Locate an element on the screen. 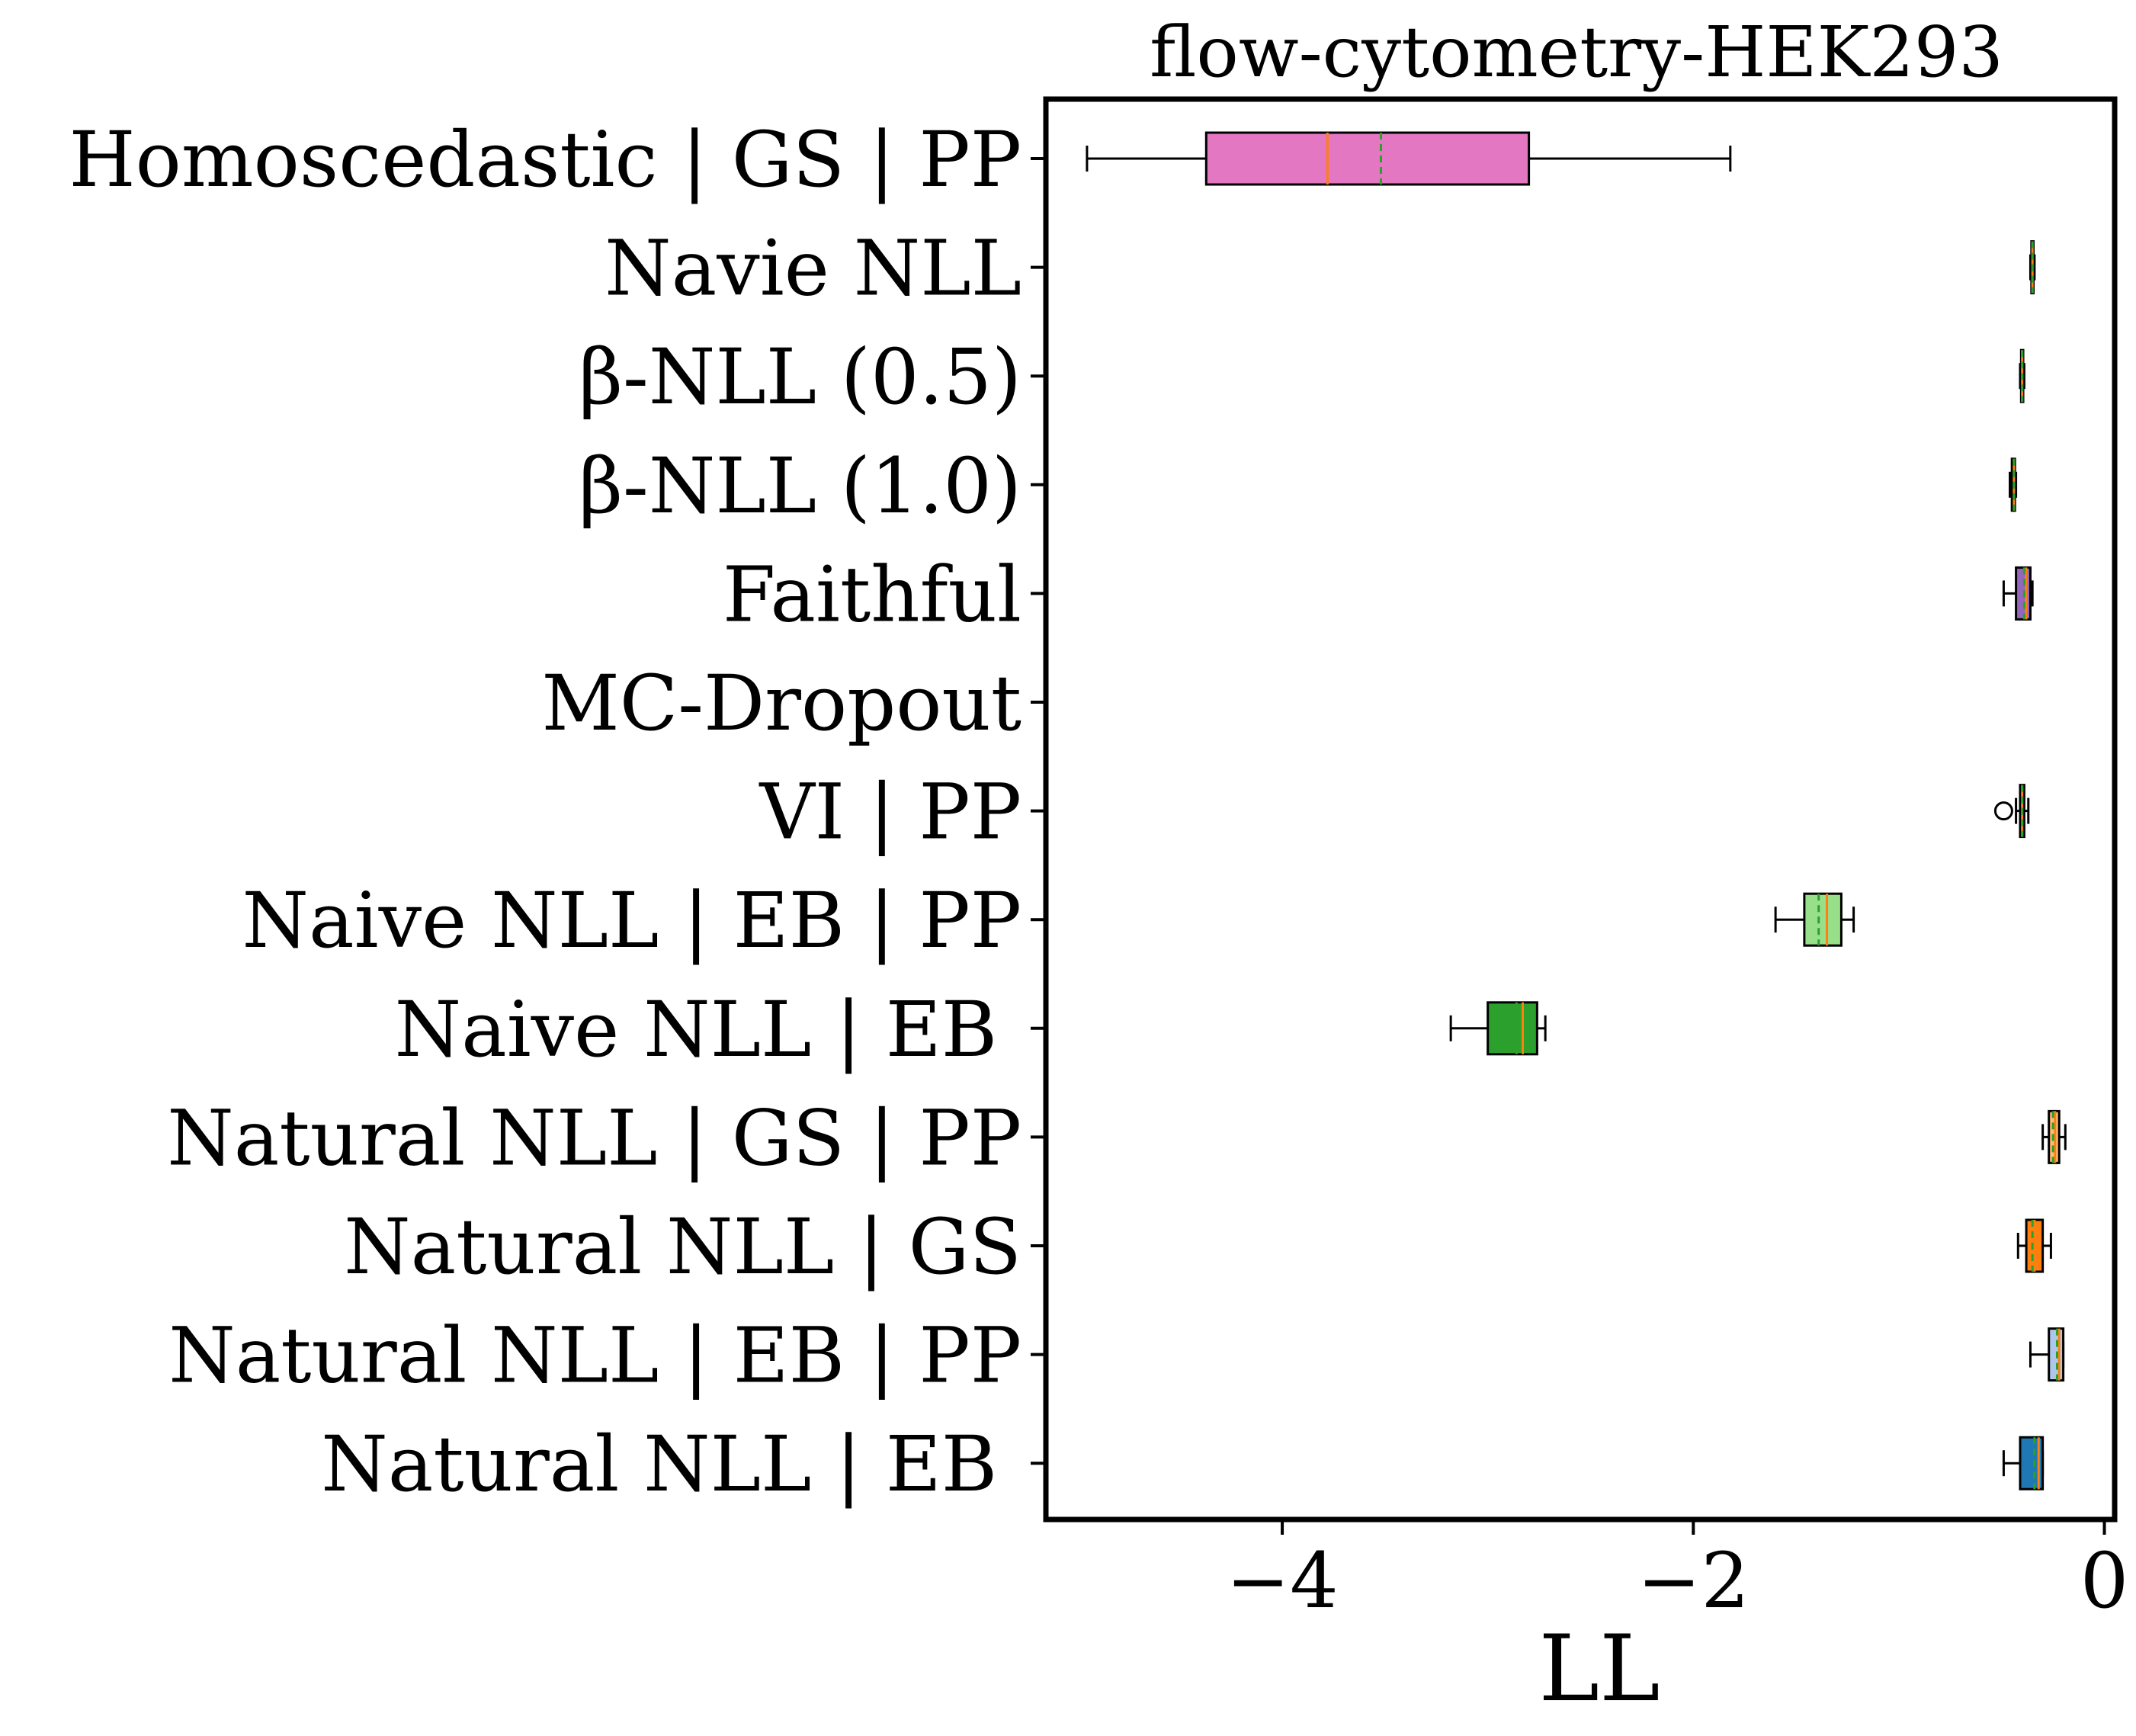  x-axis-label: LL is located at coordinates (1599, 1669).